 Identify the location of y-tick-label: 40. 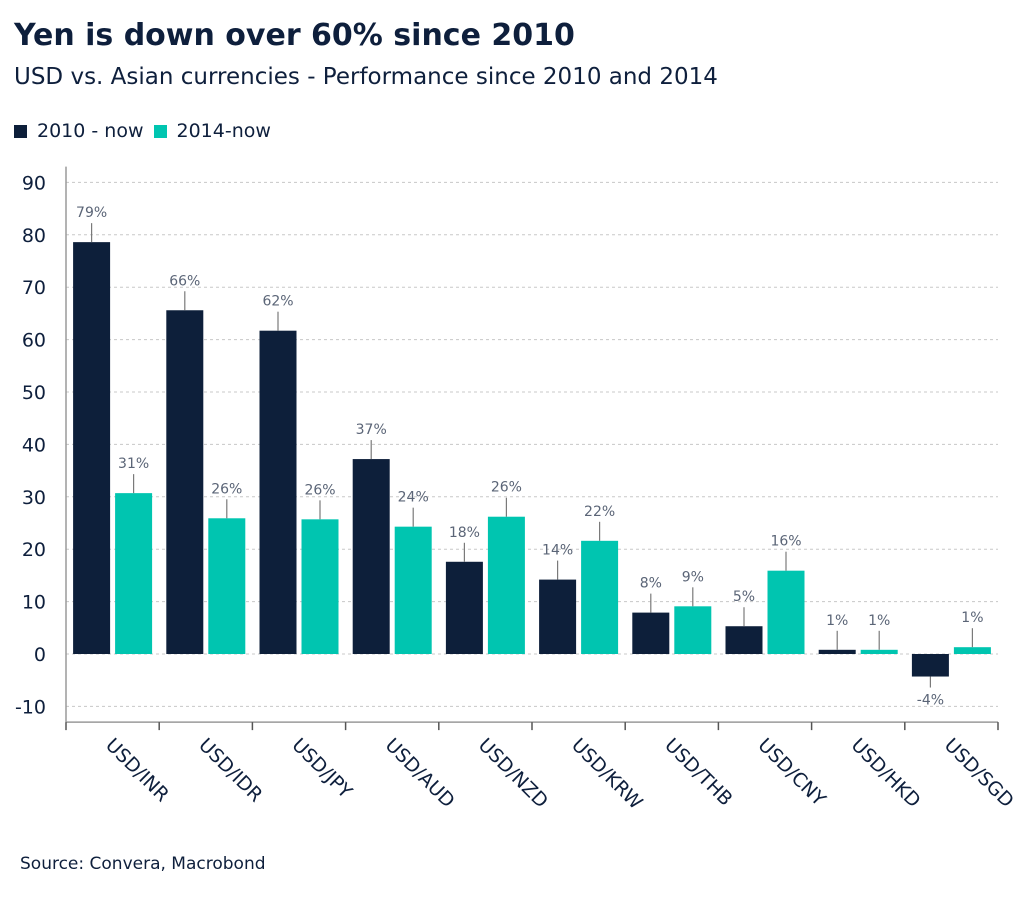
(34, 445).